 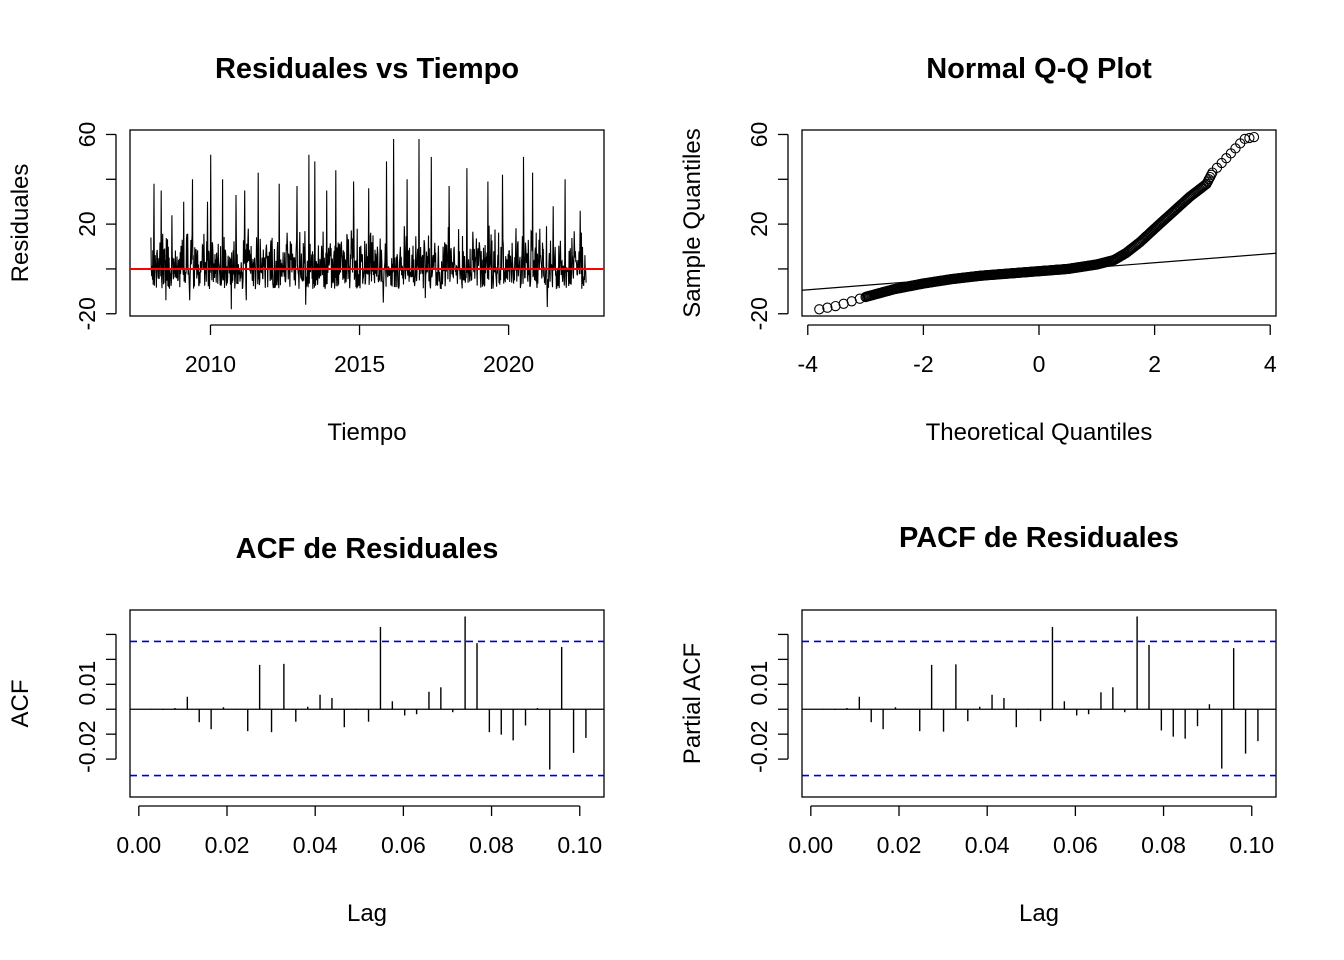 What do you see at coordinates (692, 703) in the screenshot?
I see `y-axis-label: Partial ACF` at bounding box center [692, 703].